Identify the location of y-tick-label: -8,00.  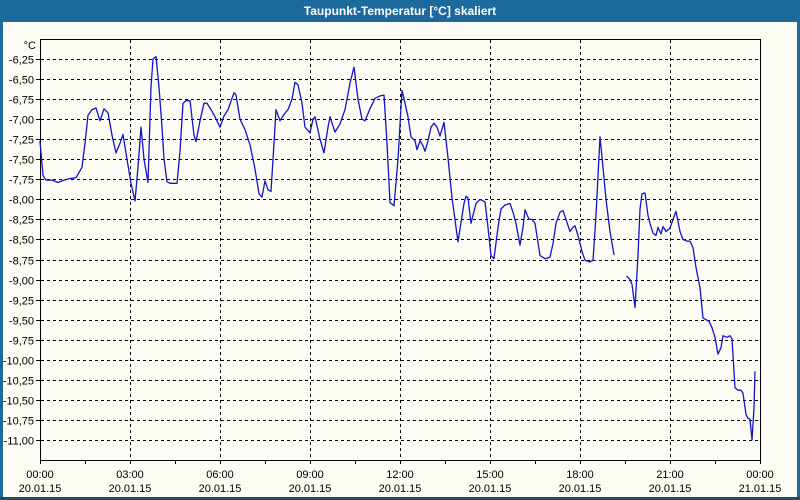
(21, 201).